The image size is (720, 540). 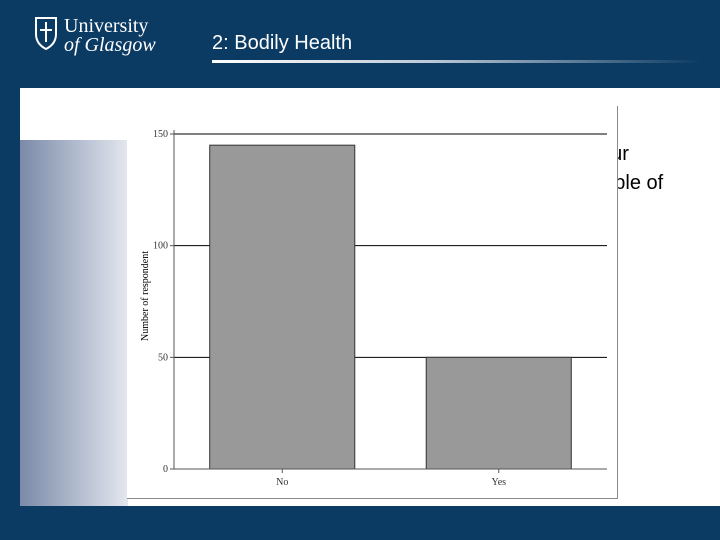 I want to click on title-divider, so click(x=457, y=61).